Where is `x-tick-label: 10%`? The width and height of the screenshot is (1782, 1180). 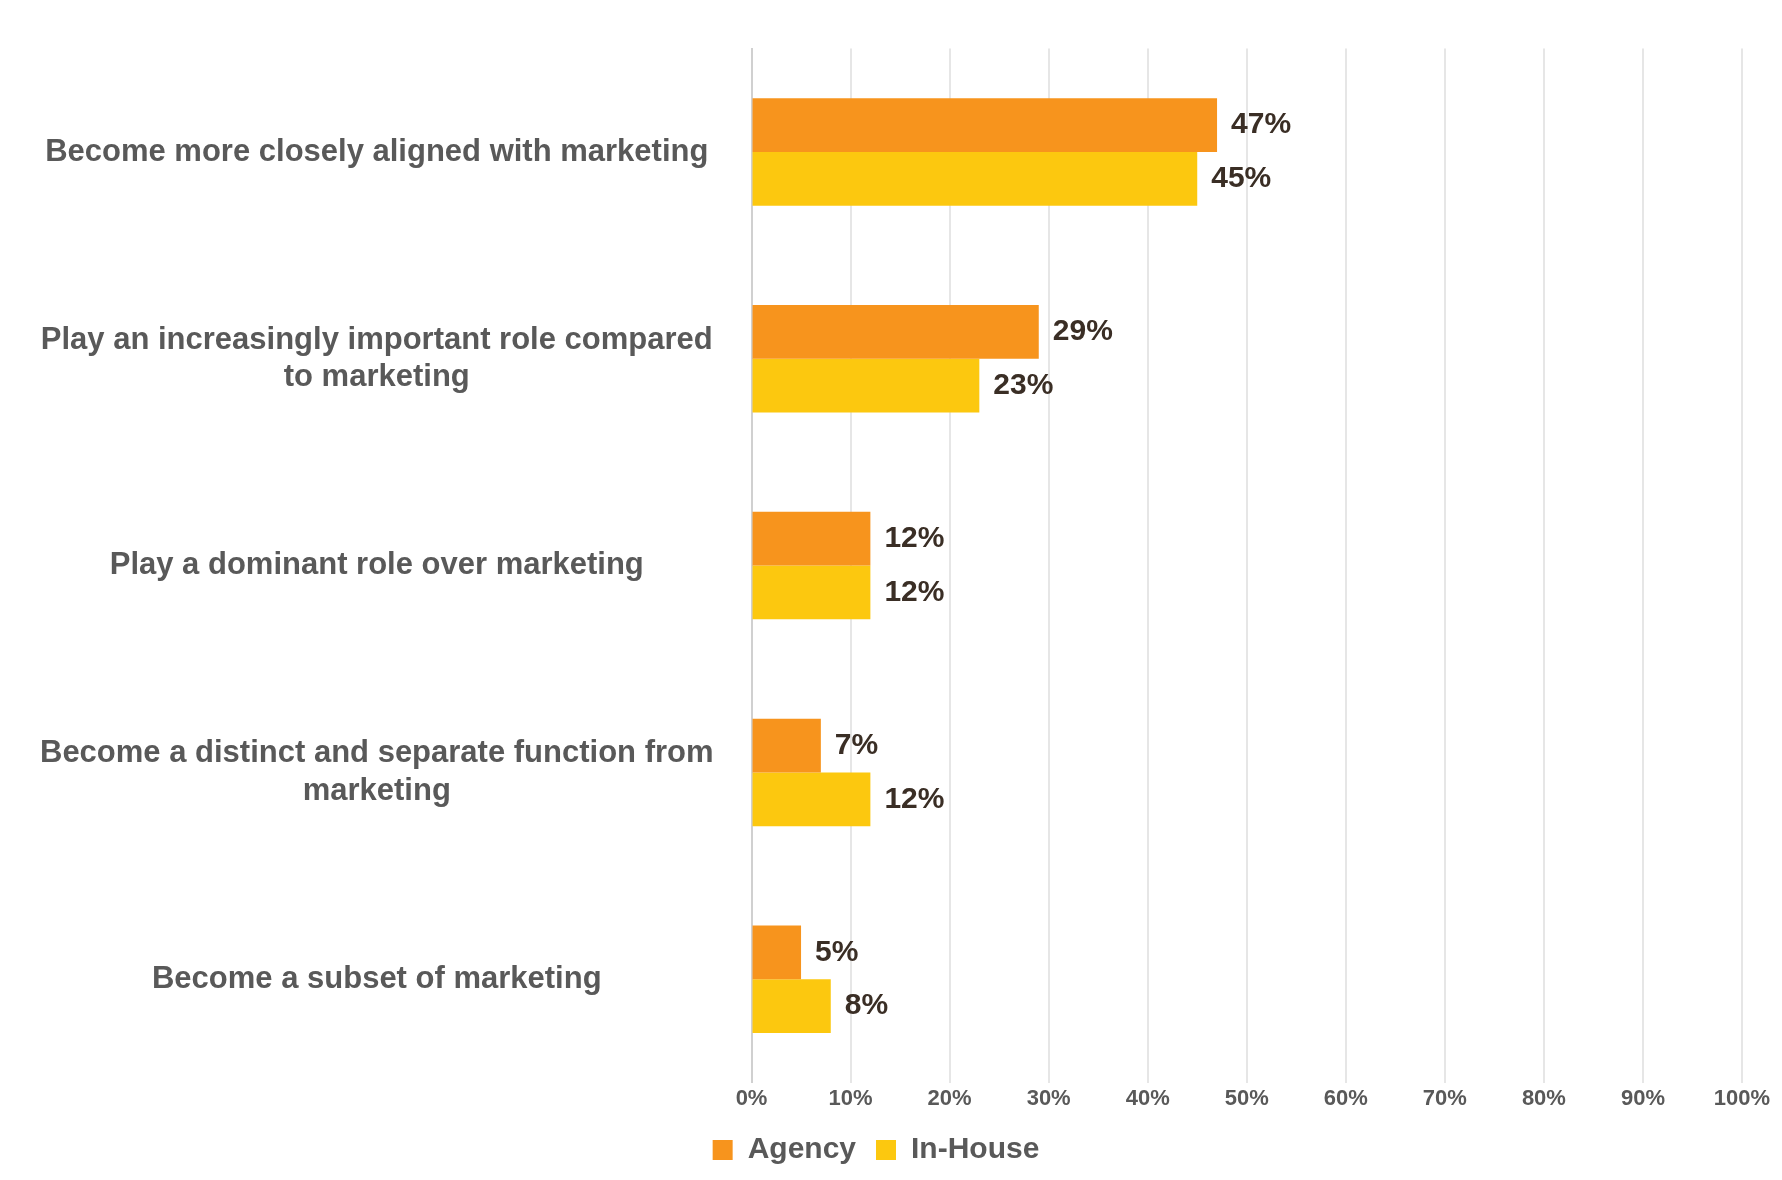
x-tick-label: 10% is located at coordinates (850, 1097).